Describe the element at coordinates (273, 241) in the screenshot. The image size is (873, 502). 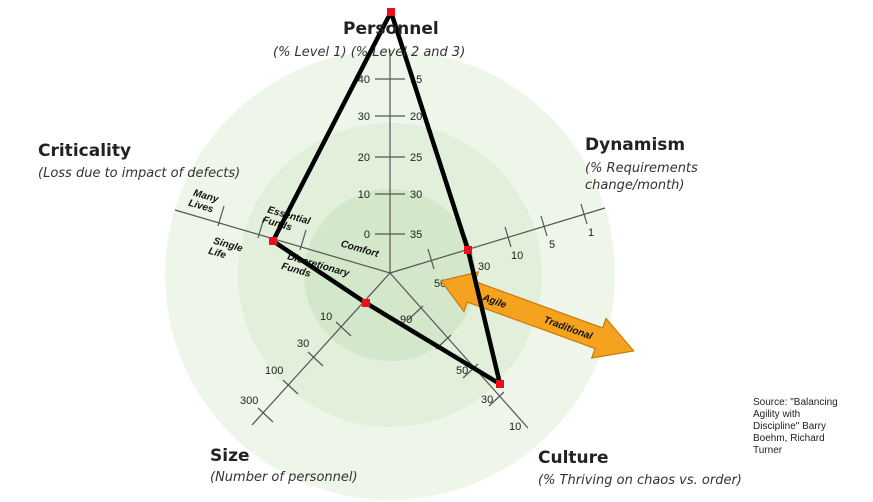
I see `point-criticality` at that location.